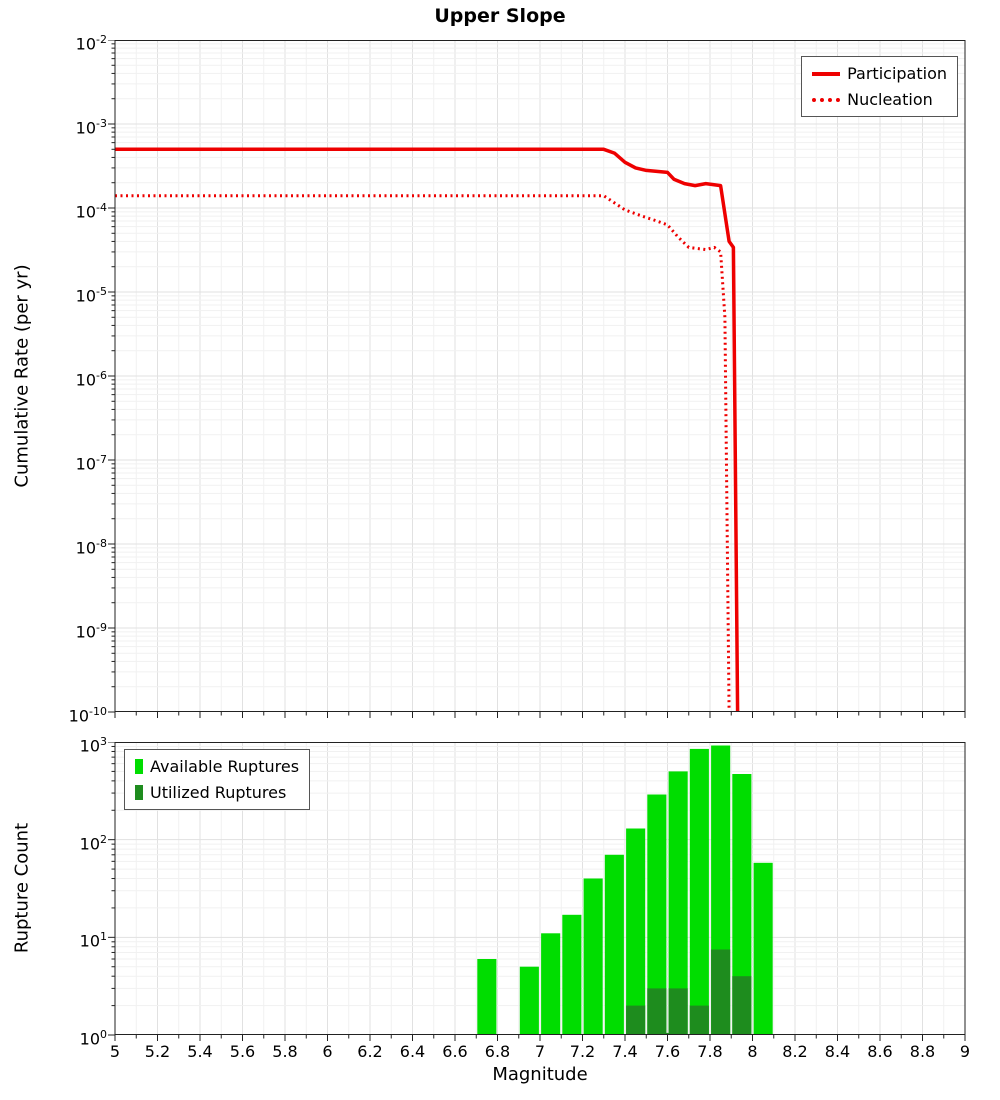  Describe the element at coordinates (93, 1038) in the screenshot. I see `y-tick-label: 10⁰` at that location.